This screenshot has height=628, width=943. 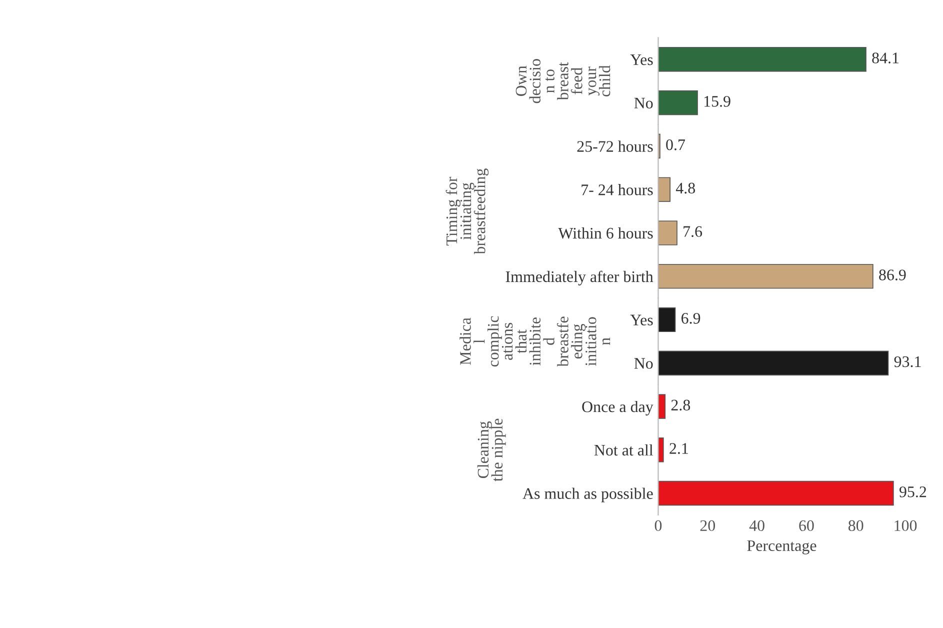 I want to click on x-tick-label: 80, so click(x=856, y=526).